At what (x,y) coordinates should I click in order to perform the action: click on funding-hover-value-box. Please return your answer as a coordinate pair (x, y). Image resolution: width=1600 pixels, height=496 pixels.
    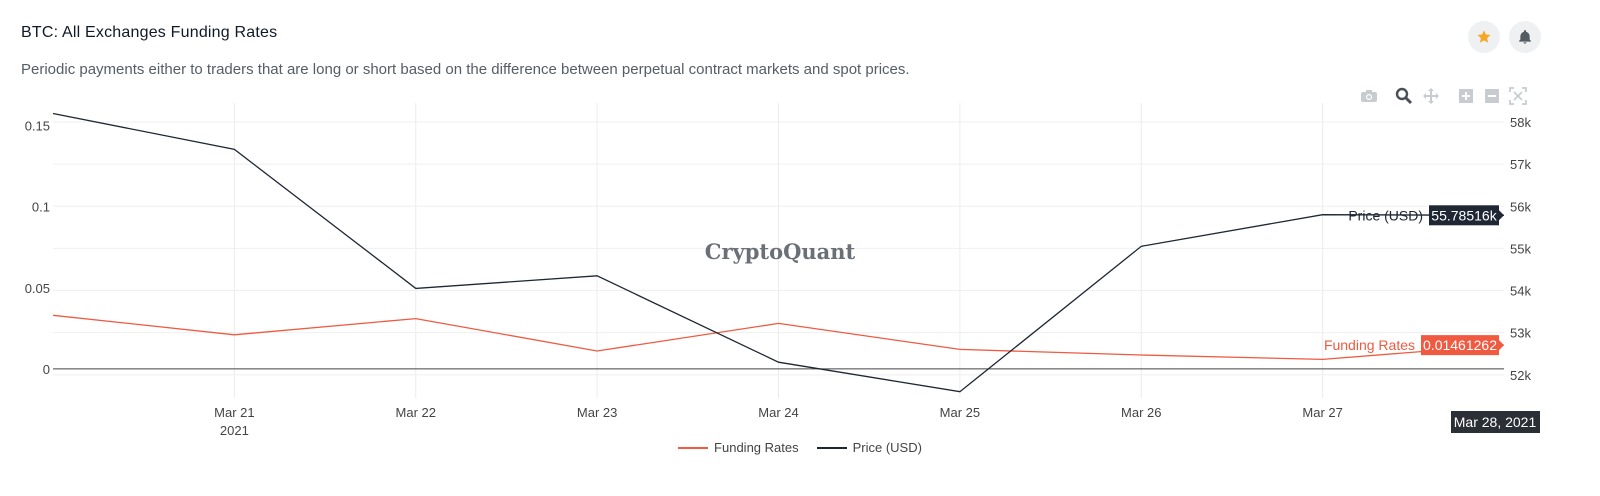
    Looking at the image, I should click on (1460, 345).